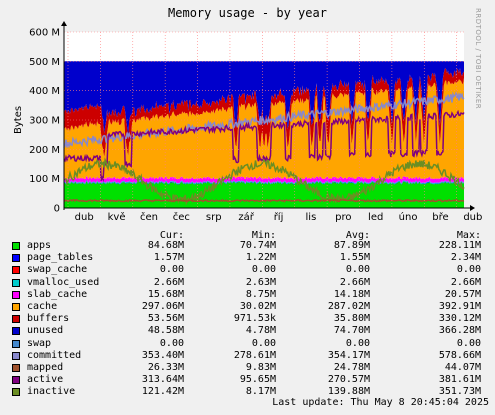 This screenshot has height=415, width=495. I want to click on legend-series-name: inactive, so click(51, 392).